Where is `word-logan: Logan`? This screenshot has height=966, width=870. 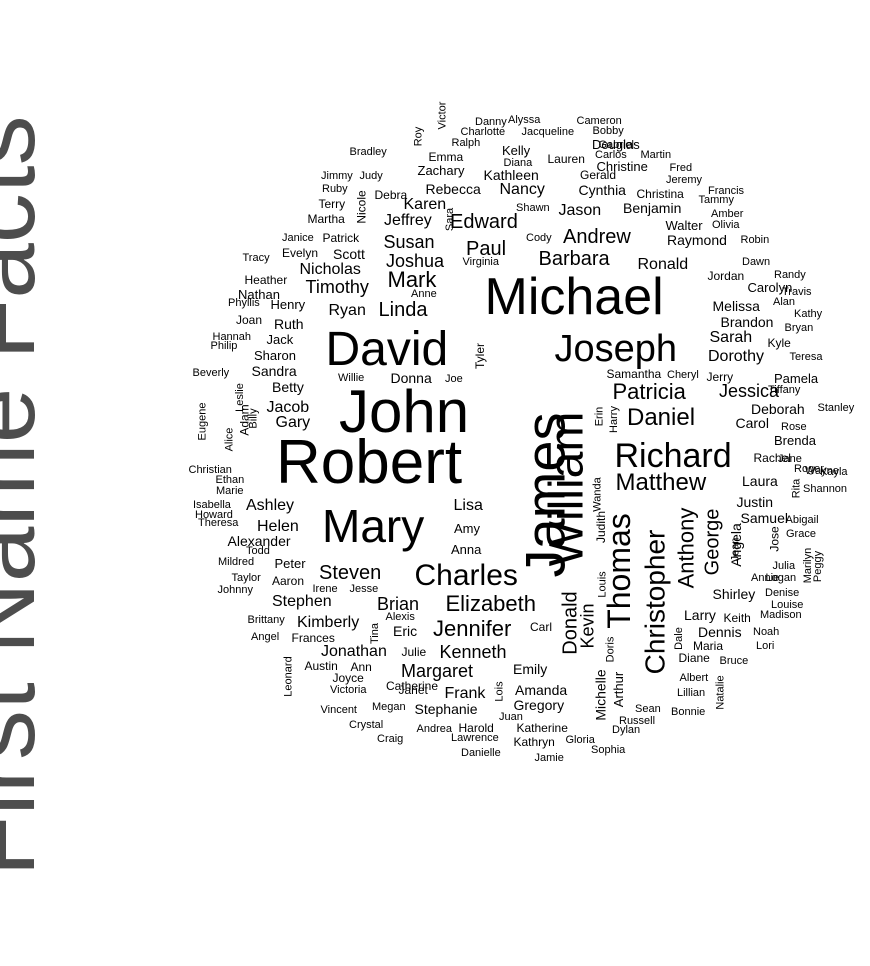 word-logan: Logan is located at coordinates (781, 577).